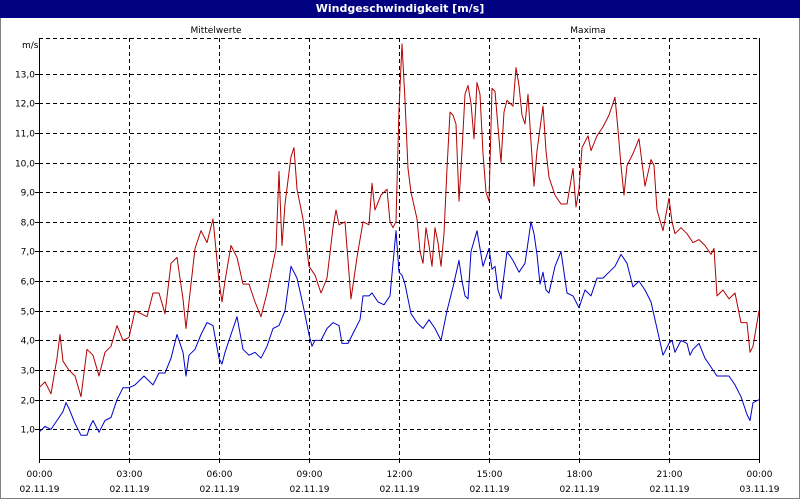  What do you see at coordinates (28, 224) in the screenshot?
I see `y-tick-label: 8,0` at bounding box center [28, 224].